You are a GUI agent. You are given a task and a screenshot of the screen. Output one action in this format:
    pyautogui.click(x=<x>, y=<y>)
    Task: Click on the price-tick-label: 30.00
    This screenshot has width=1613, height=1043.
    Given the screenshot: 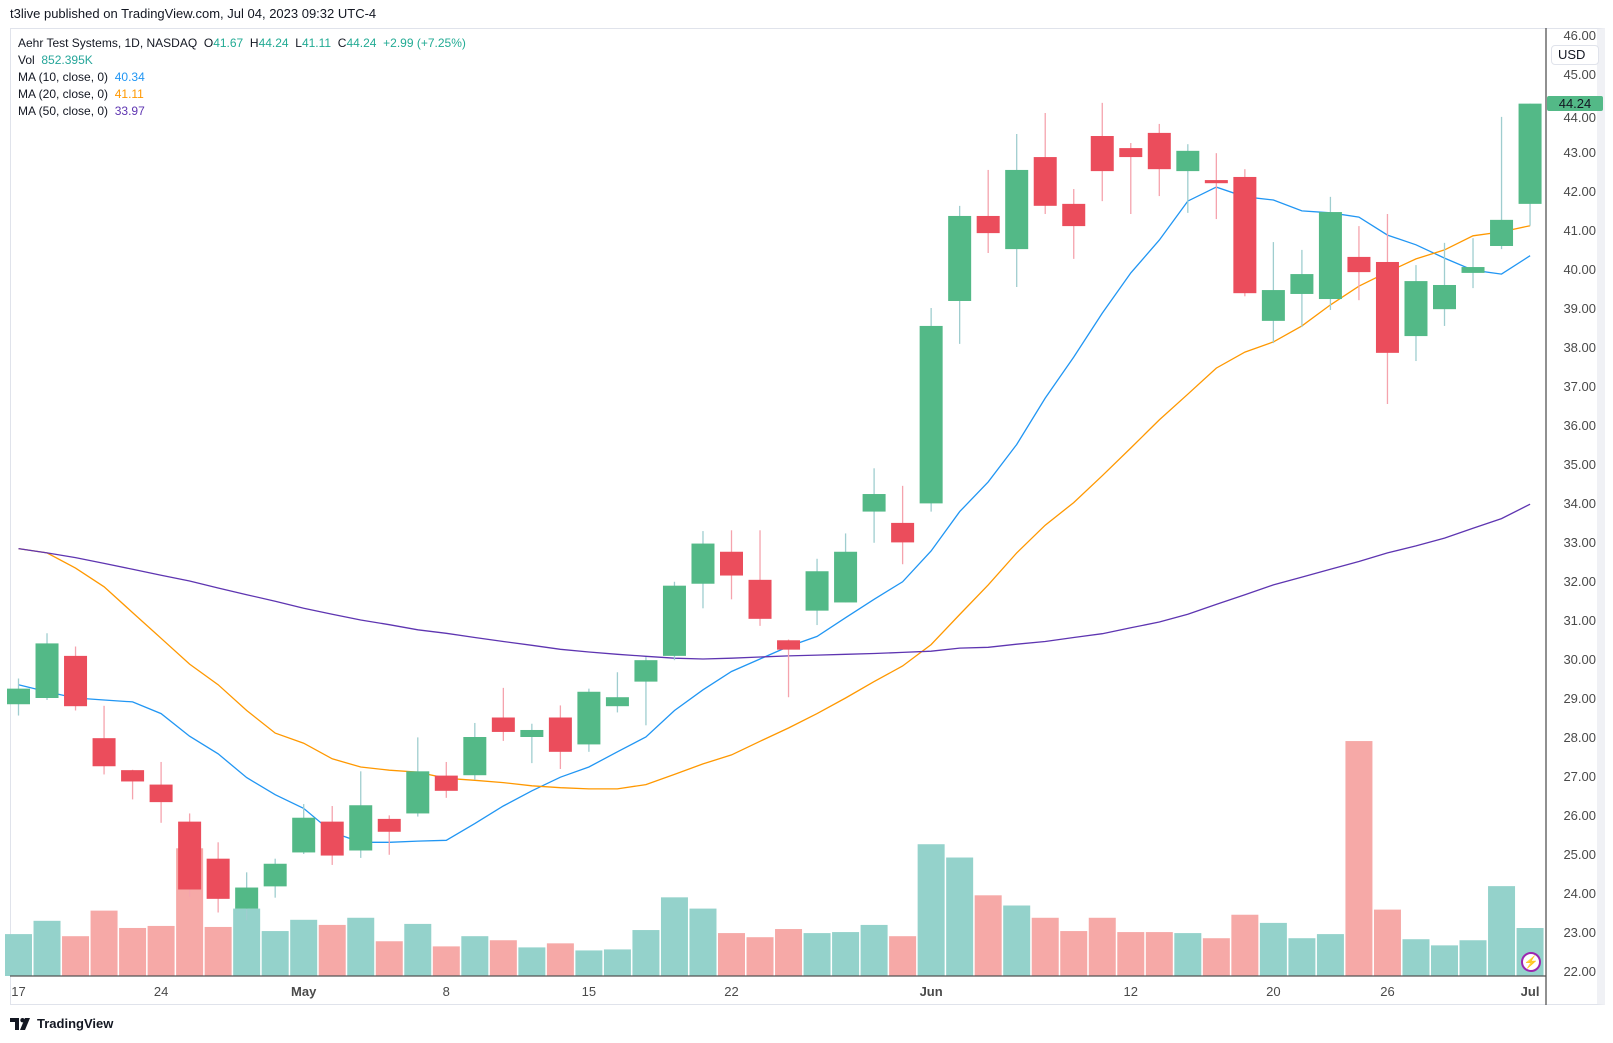 What is the action you would take?
    pyautogui.click(x=1579, y=659)
    